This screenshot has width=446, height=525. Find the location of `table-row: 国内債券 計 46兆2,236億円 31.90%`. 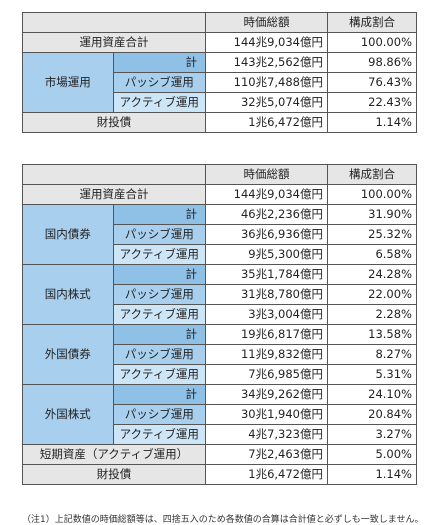

table-row: 国内債券 計 46兆2,236億円 31.90% is located at coordinates (219, 234).